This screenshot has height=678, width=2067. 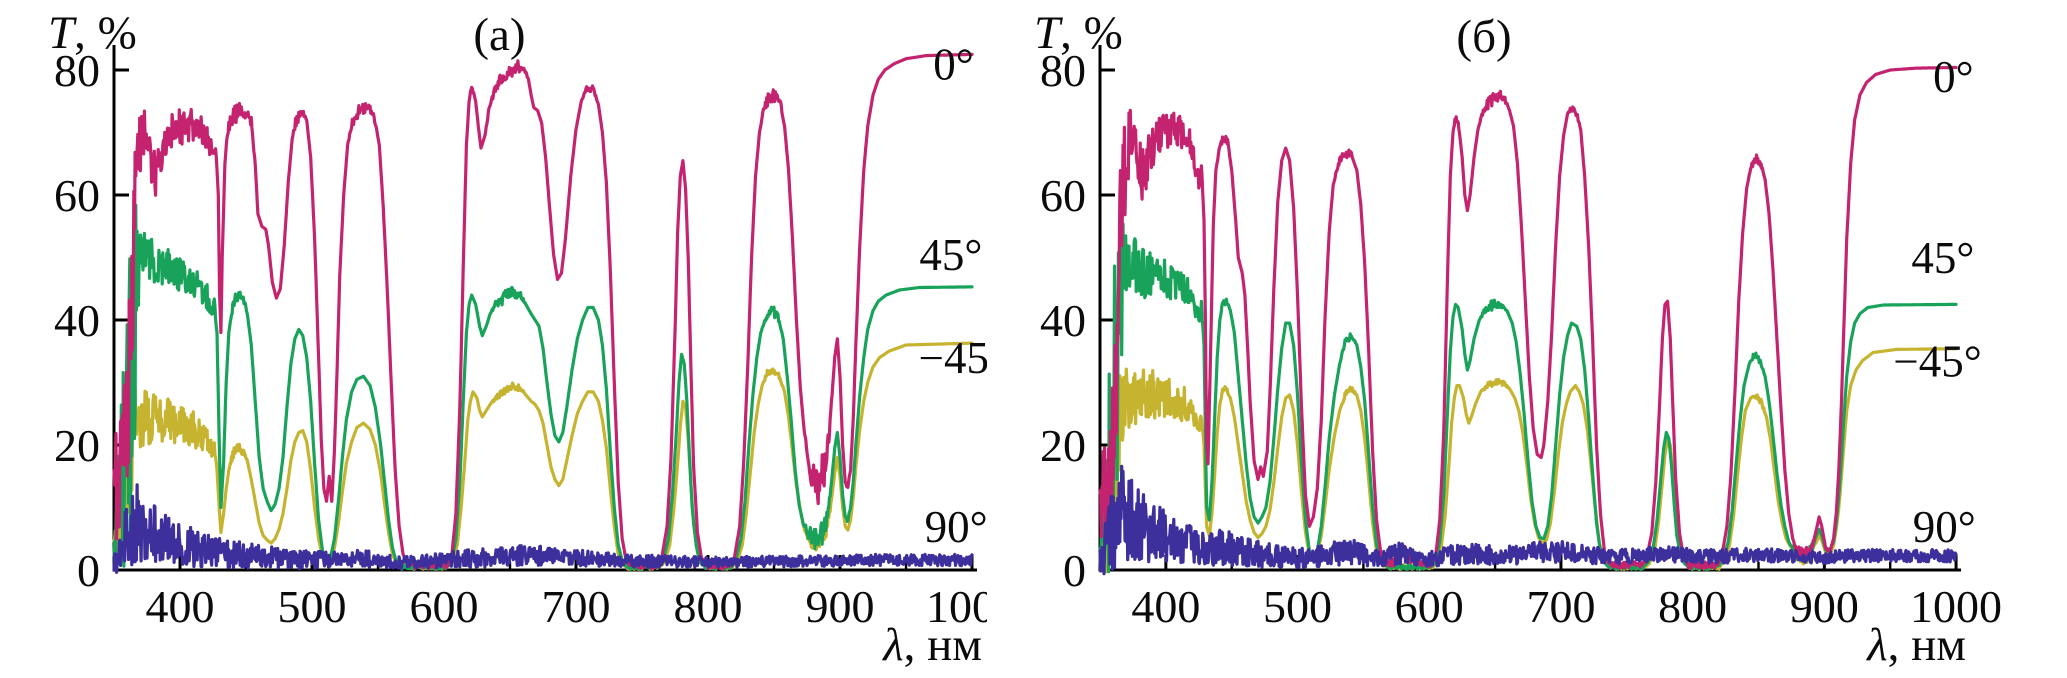 What do you see at coordinates (1483, 37) in the screenshot?
I see `panel-label: (б)` at bounding box center [1483, 37].